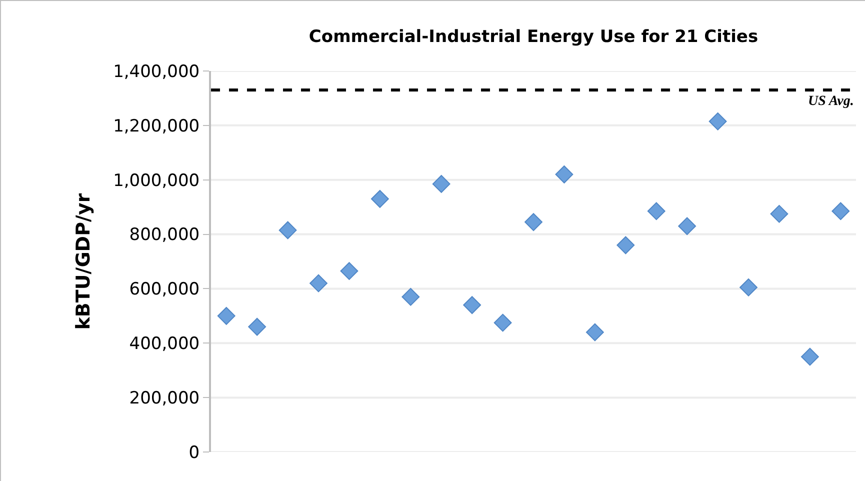  Describe the element at coordinates (533, 36) in the screenshot. I see `chart-title: Commercial-Industrial Energy Use for 21 Cities` at that location.